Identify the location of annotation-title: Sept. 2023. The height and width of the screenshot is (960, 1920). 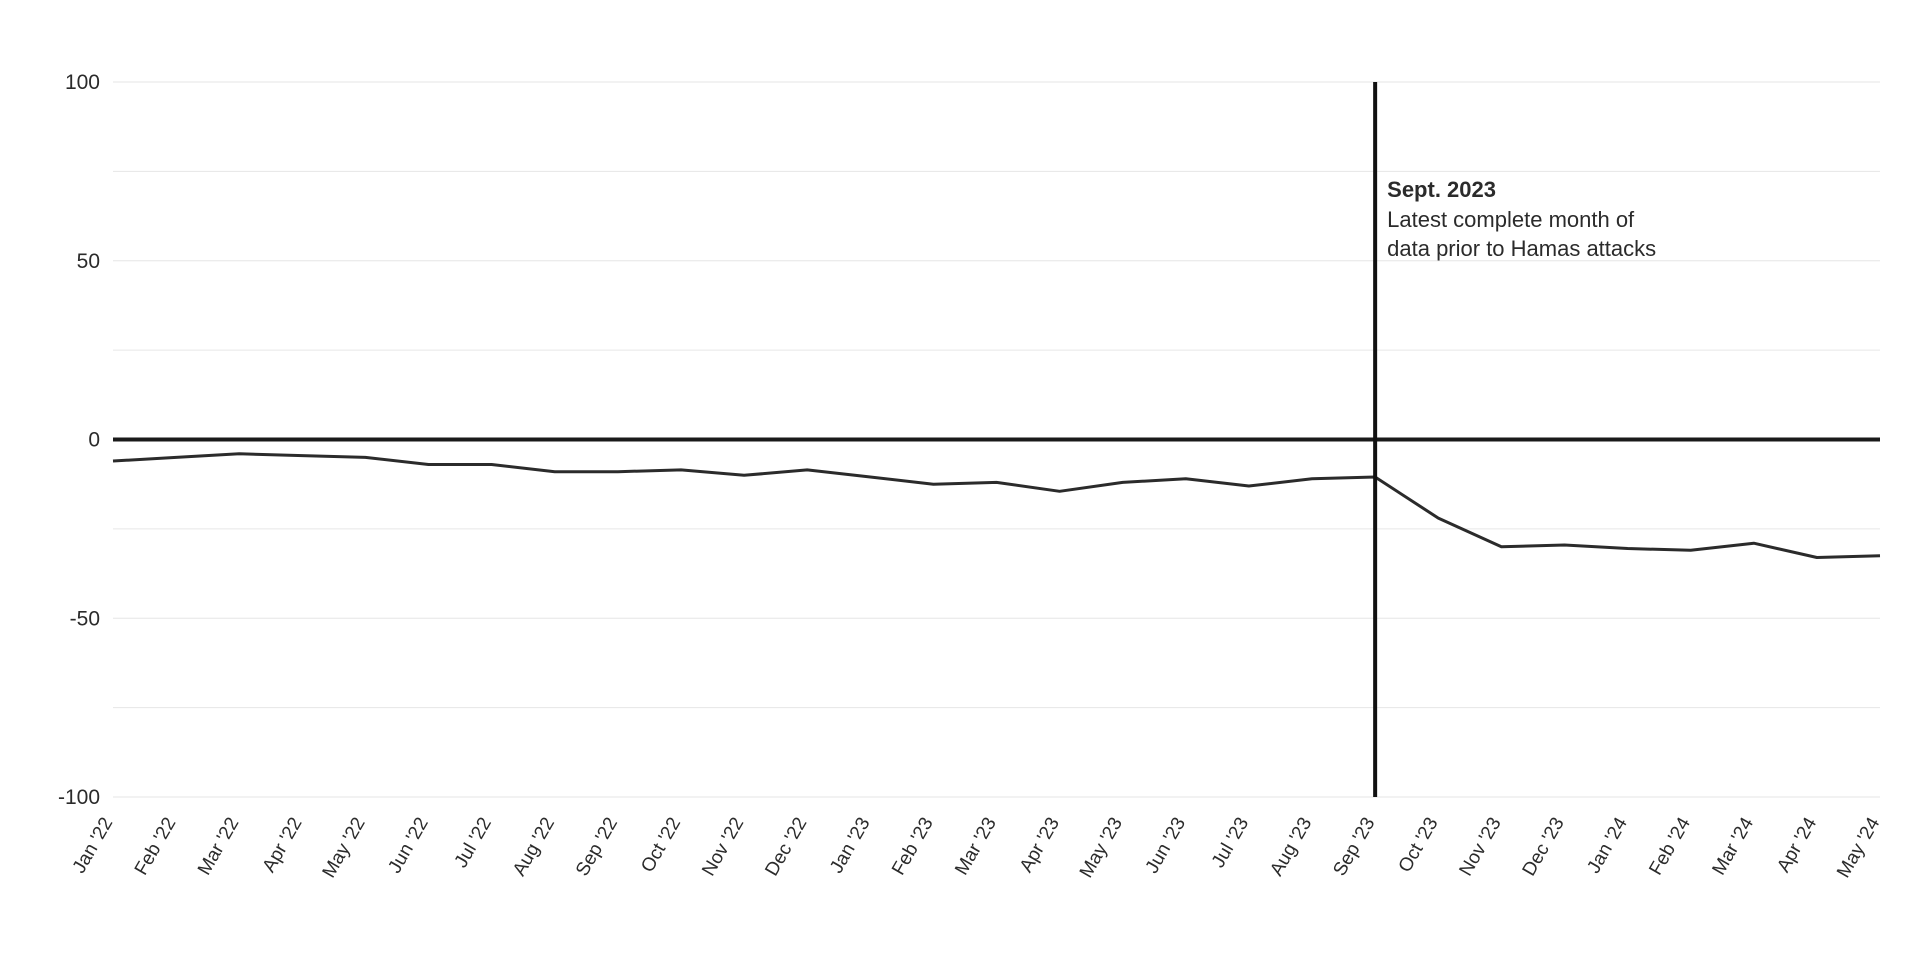
(1441, 189).